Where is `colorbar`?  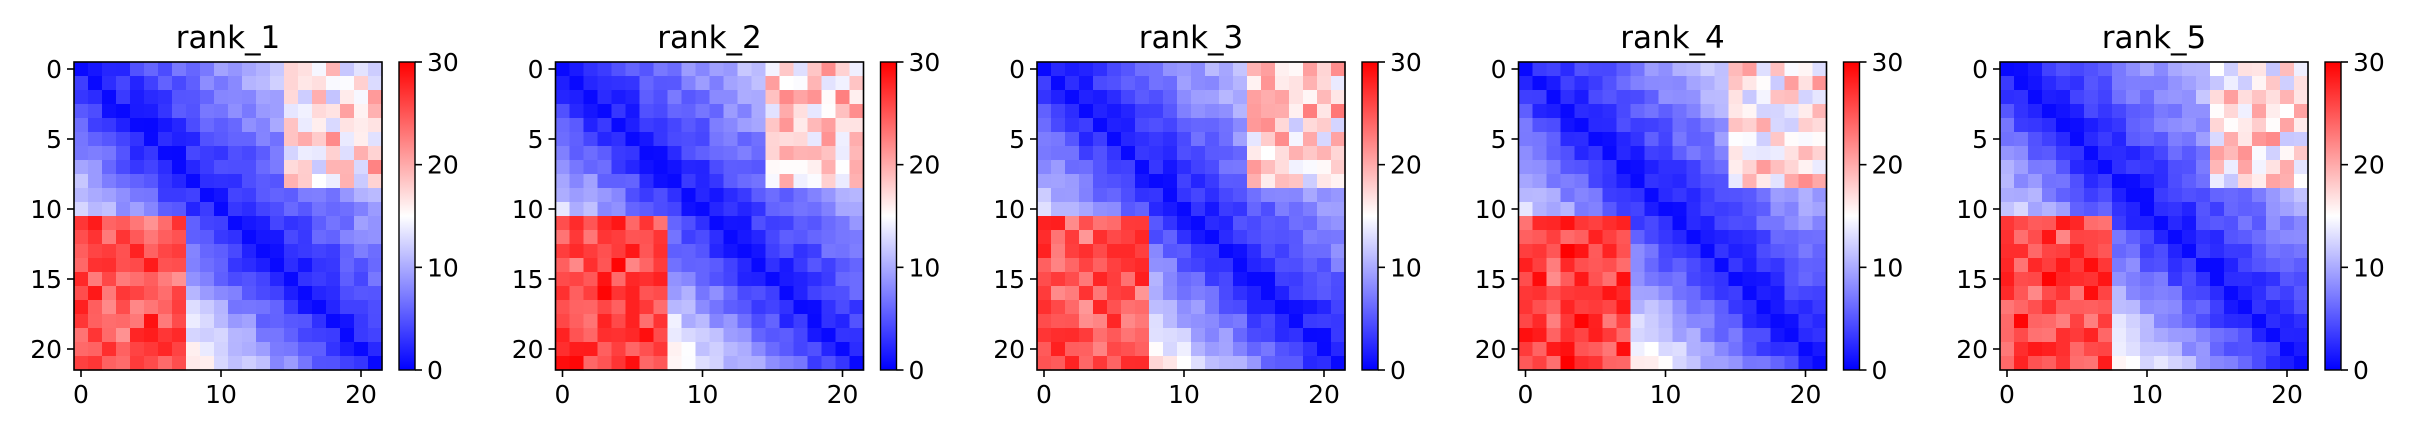
colorbar is located at coordinates (2333, 216).